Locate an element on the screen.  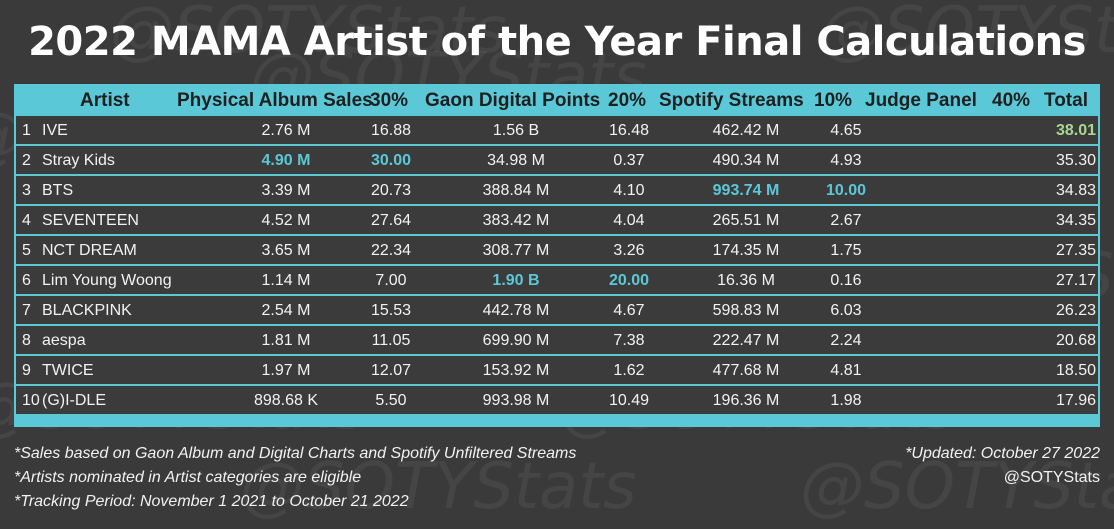
cell-spotify-streams: 477.68 M is located at coordinates (746, 370).